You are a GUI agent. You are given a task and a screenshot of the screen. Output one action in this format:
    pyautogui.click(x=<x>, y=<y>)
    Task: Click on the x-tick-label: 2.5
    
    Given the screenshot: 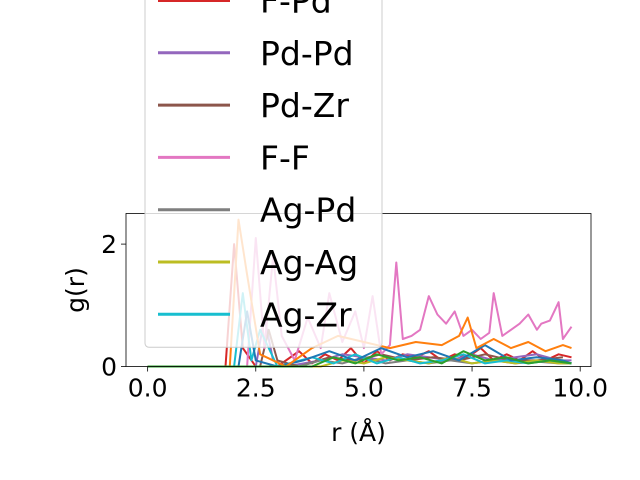 What is the action you would take?
    pyautogui.click(x=256, y=388)
    